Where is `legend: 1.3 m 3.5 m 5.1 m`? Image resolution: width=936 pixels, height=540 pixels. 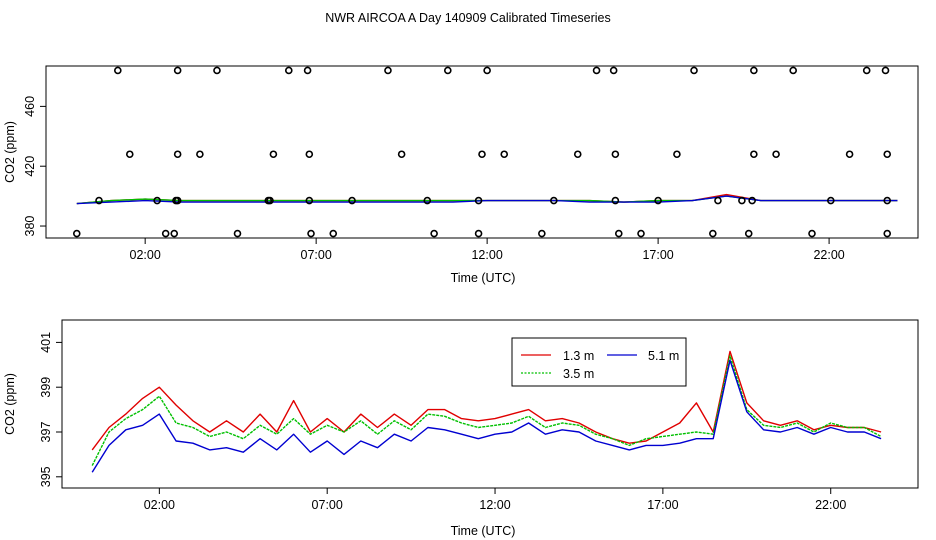
legend: 1.3 m 3.5 m 5.1 m is located at coordinates (599, 362).